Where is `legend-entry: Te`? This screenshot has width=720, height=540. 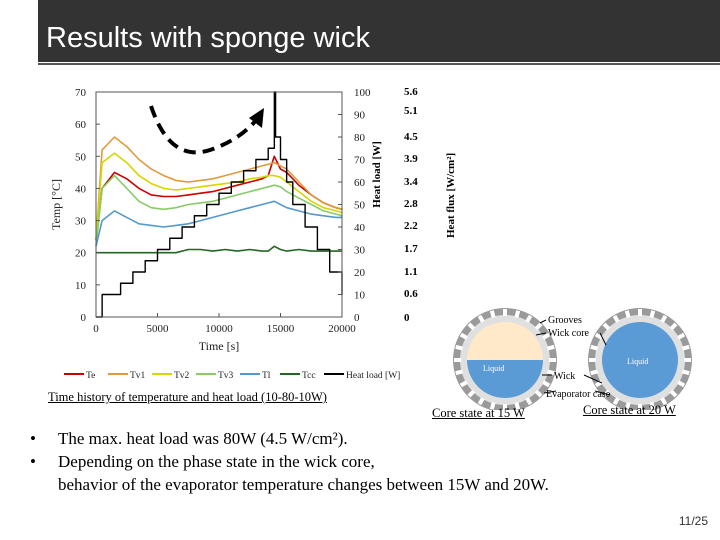
legend-entry: Te is located at coordinates (90, 376).